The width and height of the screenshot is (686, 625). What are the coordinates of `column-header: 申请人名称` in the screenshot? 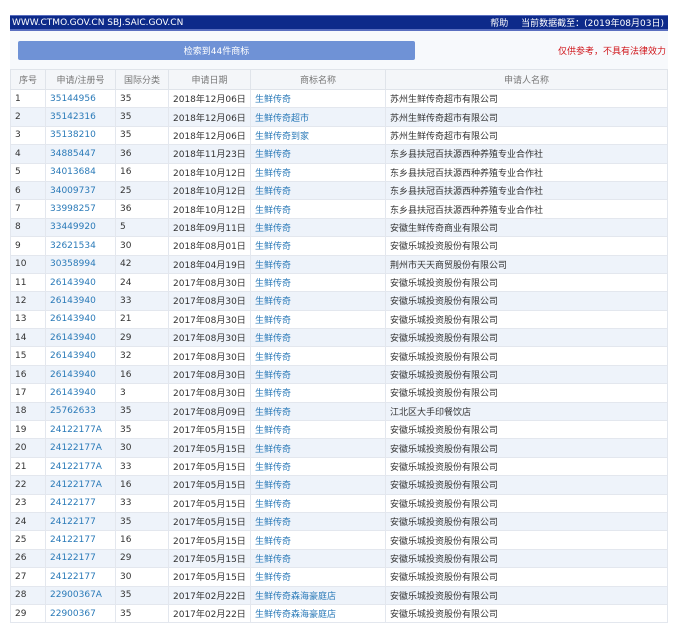 It's located at (526, 79).